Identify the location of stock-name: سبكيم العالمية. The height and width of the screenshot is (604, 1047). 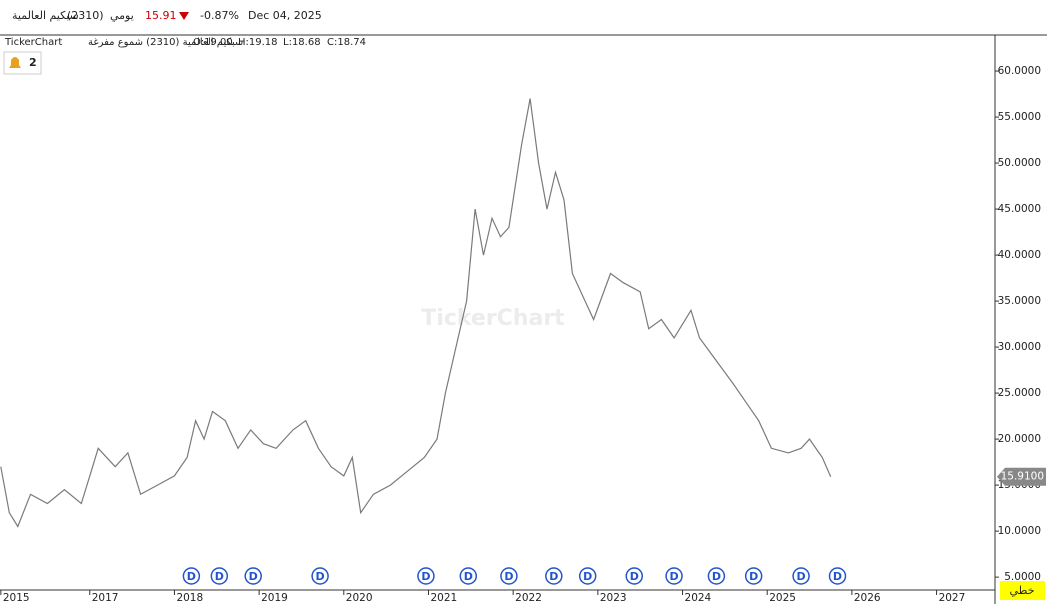
(45, 15).